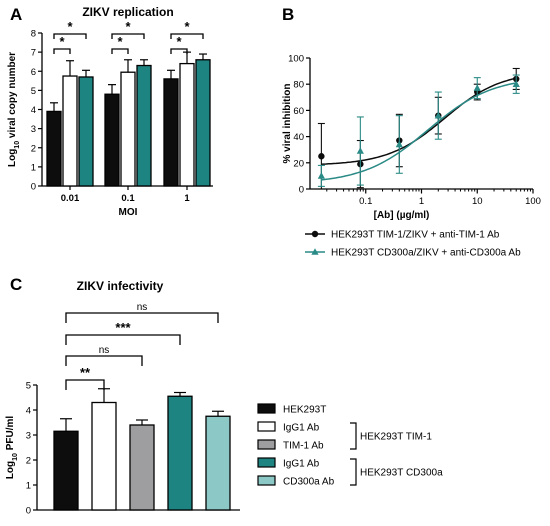 The image size is (550, 526). I want to click on y-axis-label-rest: viral copy number, so click(12, 96).